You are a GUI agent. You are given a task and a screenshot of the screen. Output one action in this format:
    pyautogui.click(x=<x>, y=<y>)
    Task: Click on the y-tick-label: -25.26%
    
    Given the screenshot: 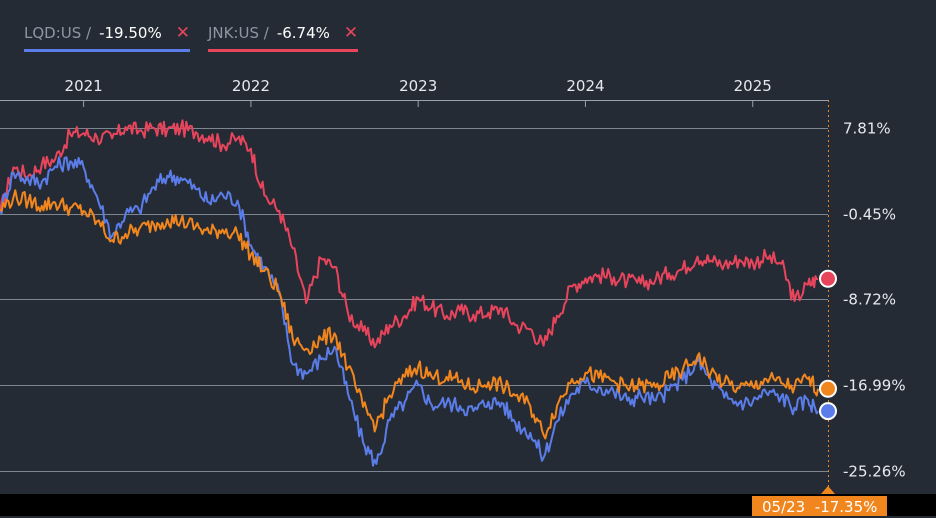 What is the action you would take?
    pyautogui.click(x=874, y=472)
    